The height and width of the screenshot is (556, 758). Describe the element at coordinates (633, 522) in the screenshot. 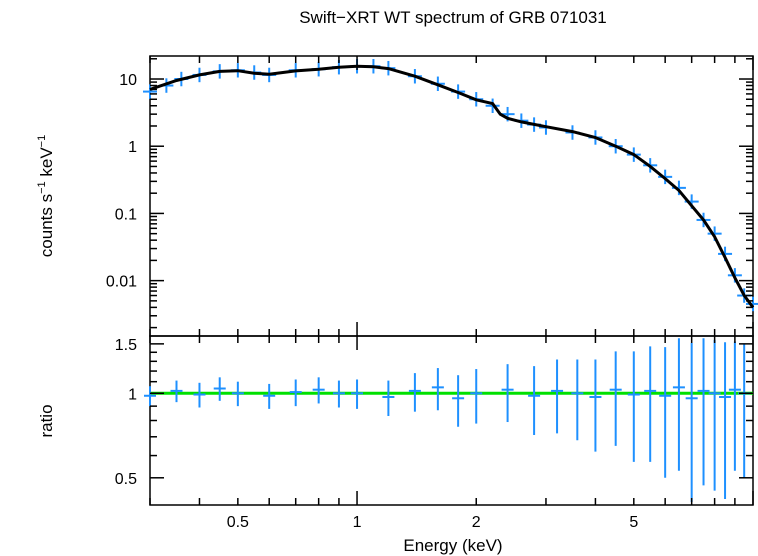

I see `x-tick-label: 5` at that location.